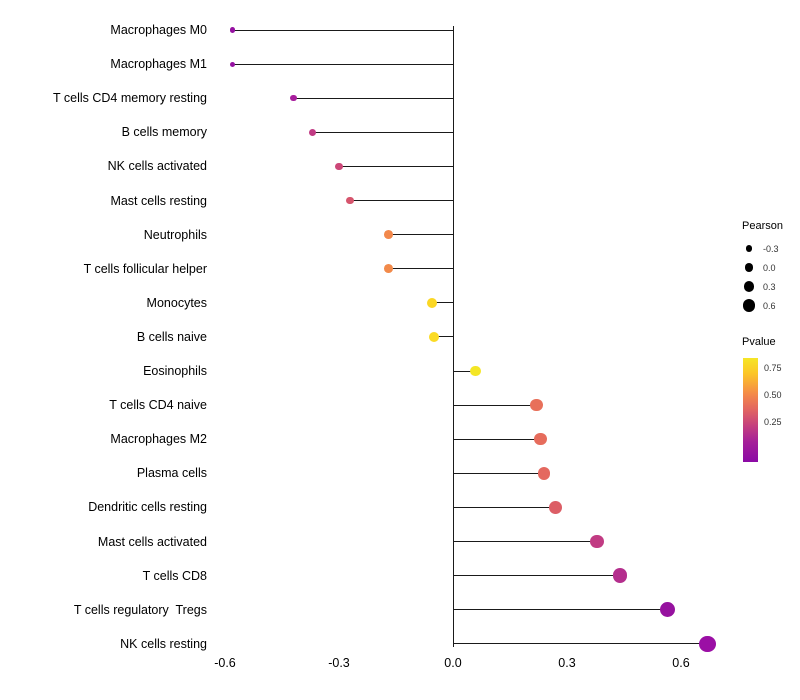  Describe the element at coordinates (145, 268) in the screenshot. I see `category-label: T cells follicular helper` at that location.